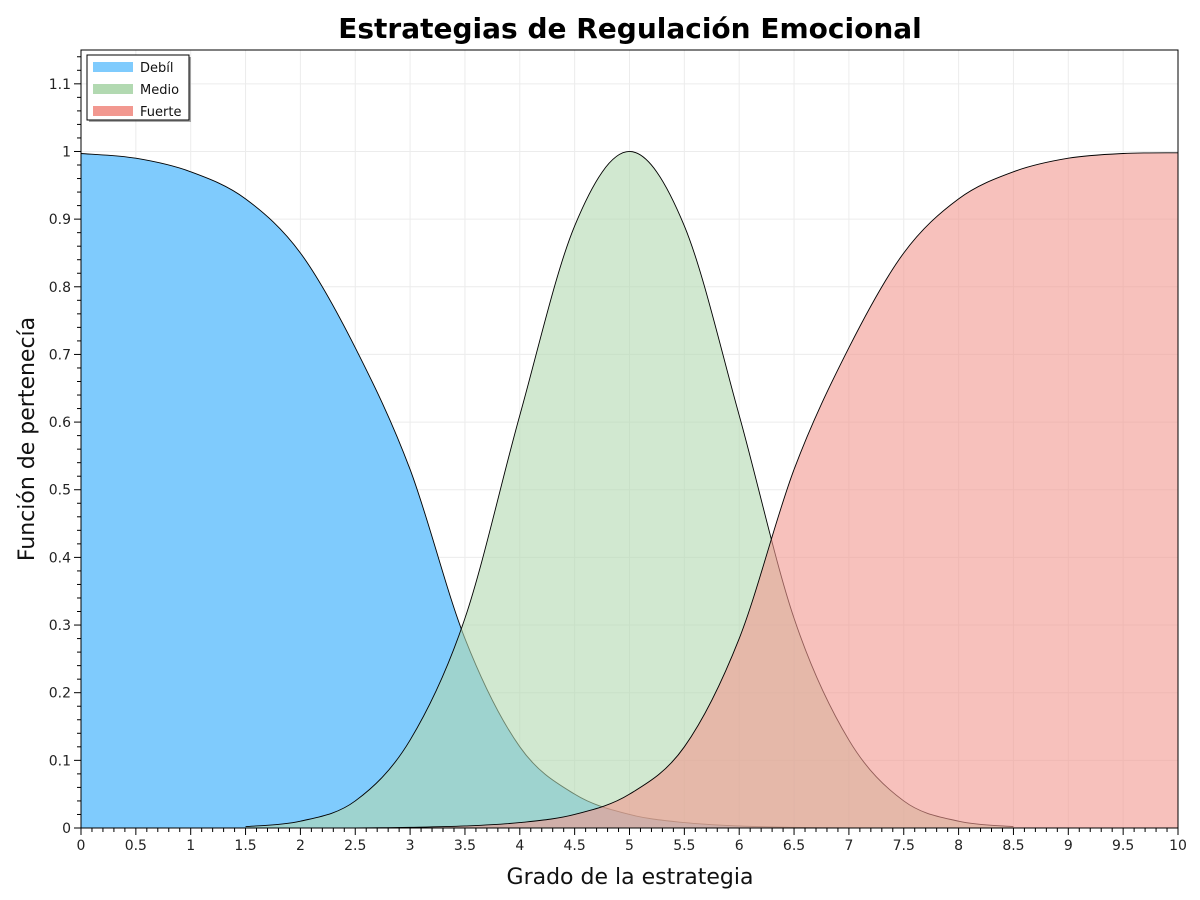 The image size is (1200, 900). Describe the element at coordinates (60, 423) in the screenshot. I see `y-tick-label: 0.6` at that location.